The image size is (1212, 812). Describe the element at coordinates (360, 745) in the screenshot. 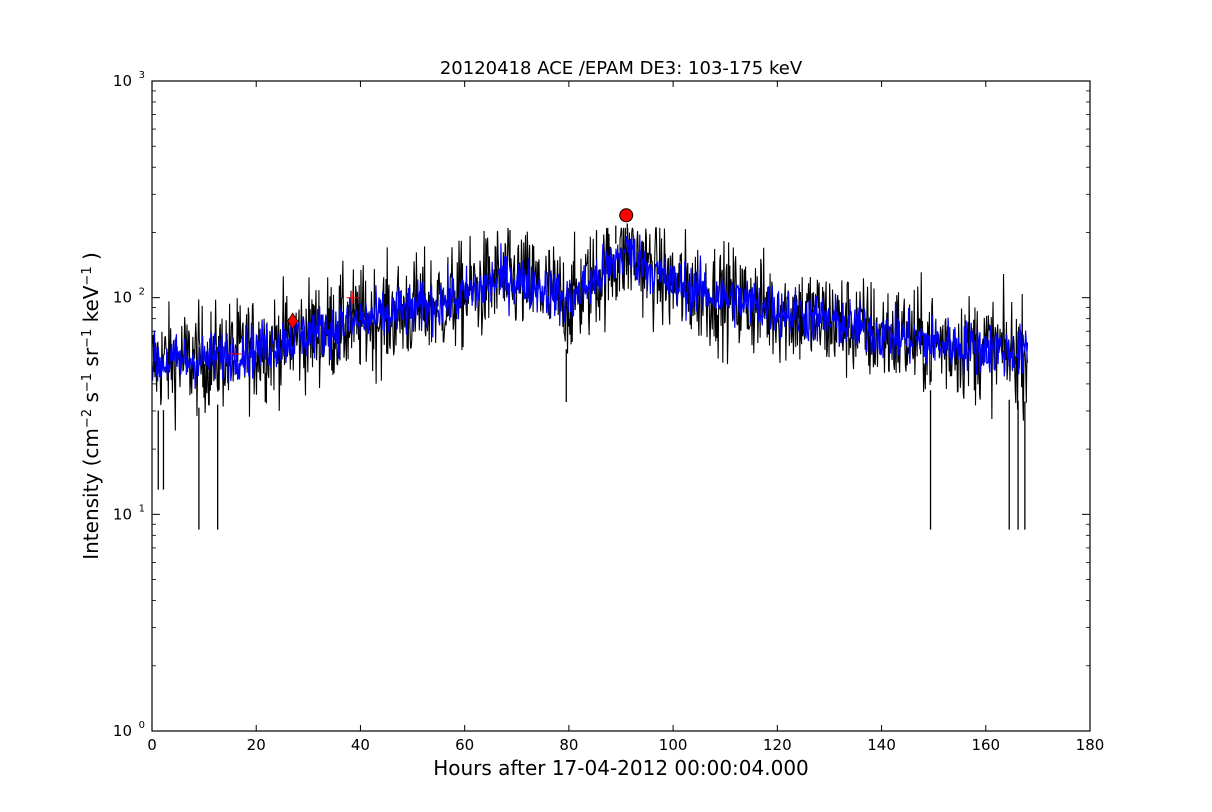

I see `x-tick-label: 40` at that location.